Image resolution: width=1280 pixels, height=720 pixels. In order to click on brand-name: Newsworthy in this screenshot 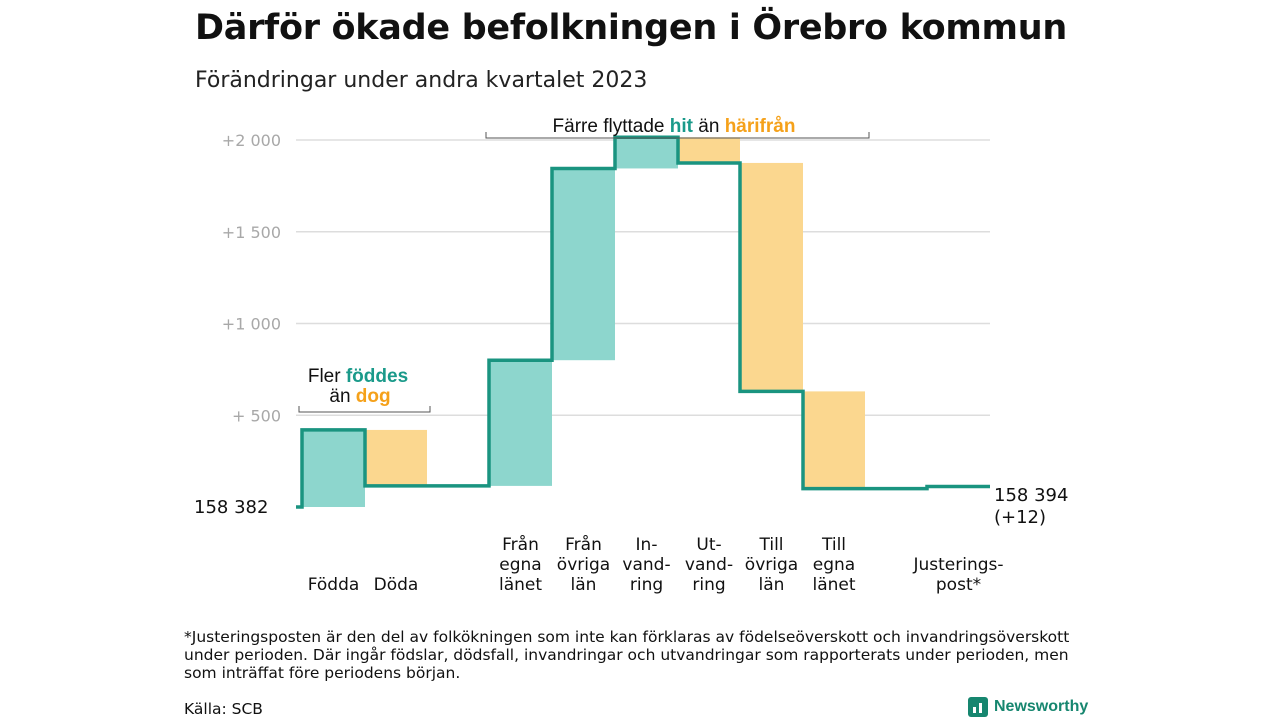, I will do `click(1041, 706)`.